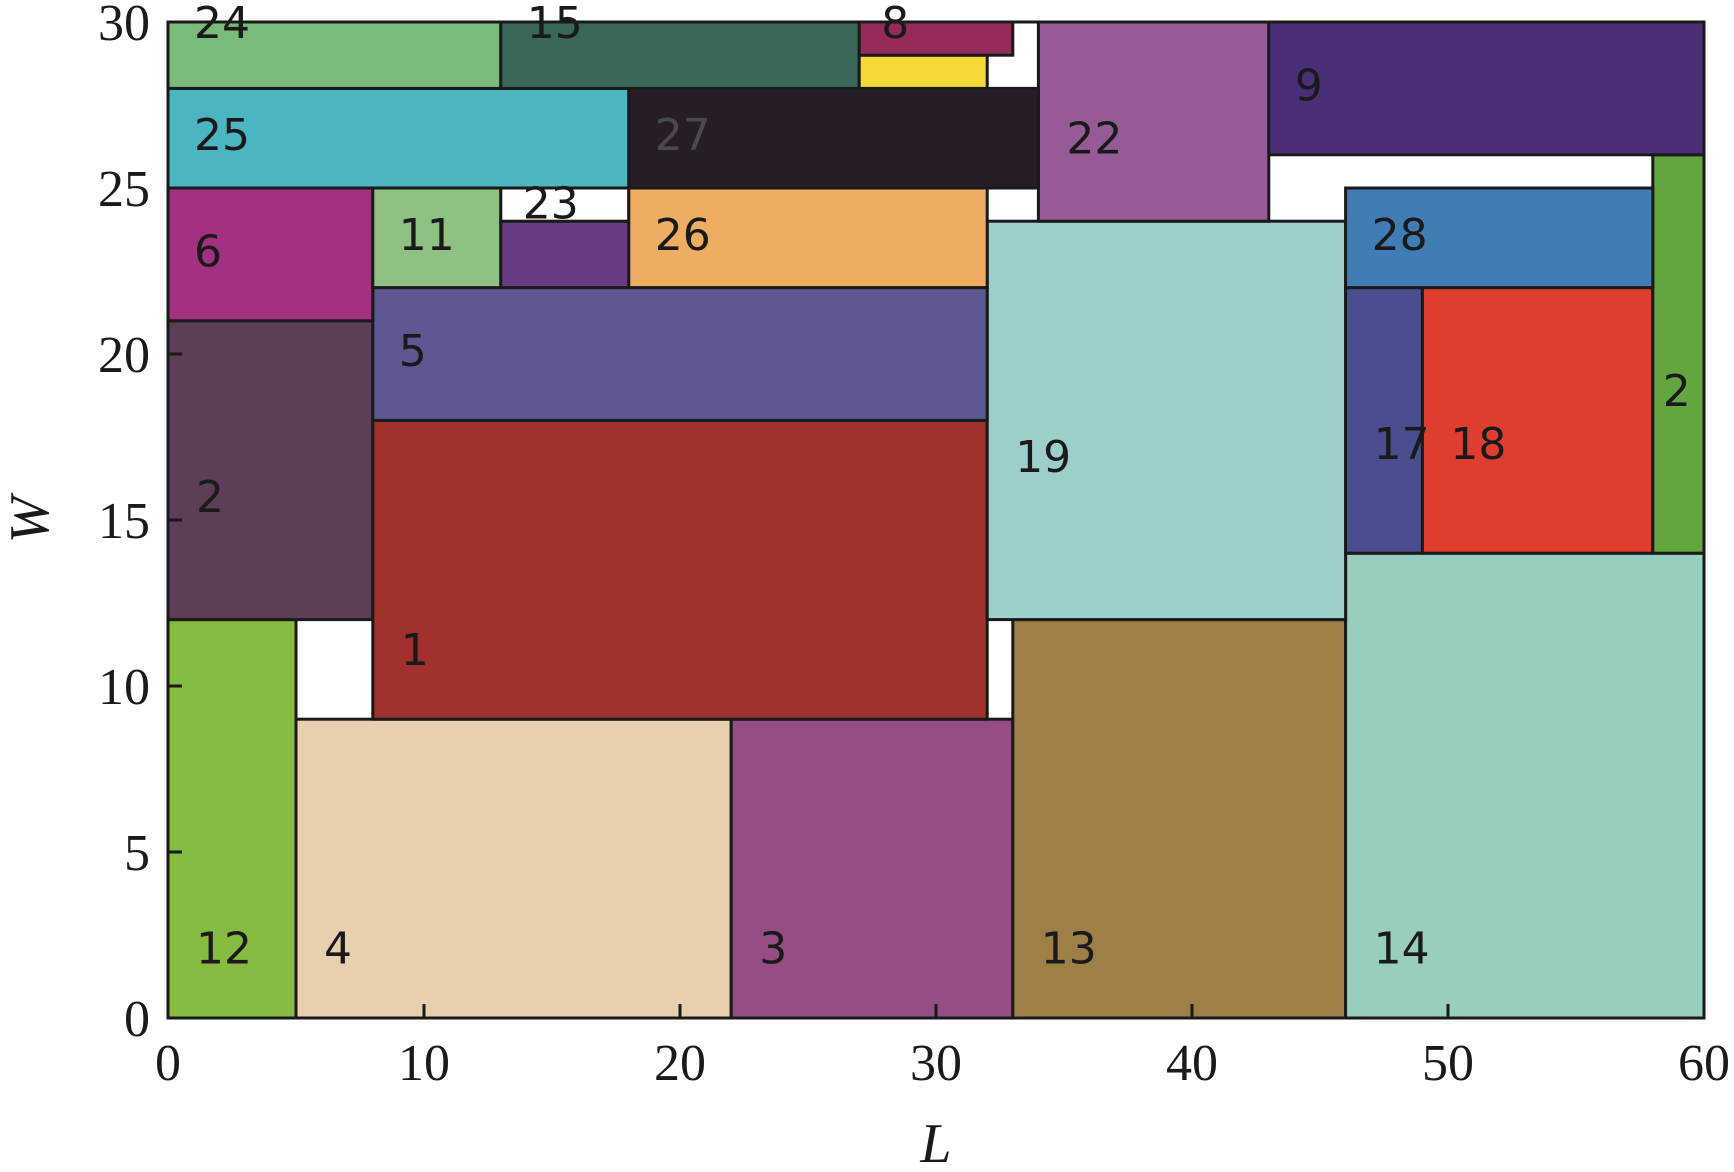 The width and height of the screenshot is (1734, 1172). Describe the element at coordinates (773, 949) in the screenshot. I see `rect-label-3: 3` at that location.